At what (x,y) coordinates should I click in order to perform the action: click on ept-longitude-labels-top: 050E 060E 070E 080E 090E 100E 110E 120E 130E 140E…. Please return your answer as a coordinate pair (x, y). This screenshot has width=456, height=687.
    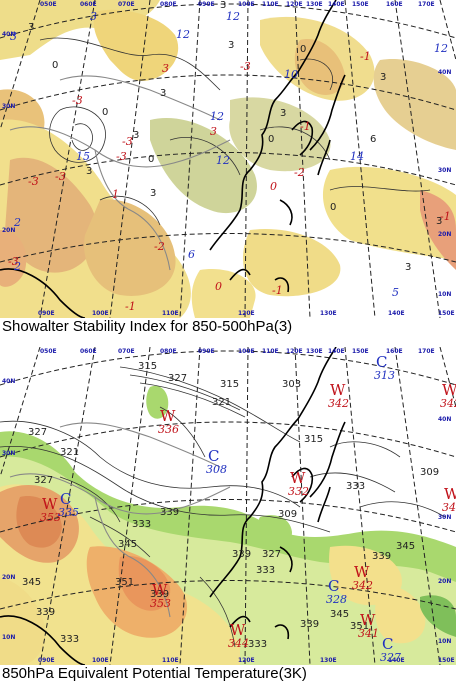
    Looking at the image, I should click on (237, 351).